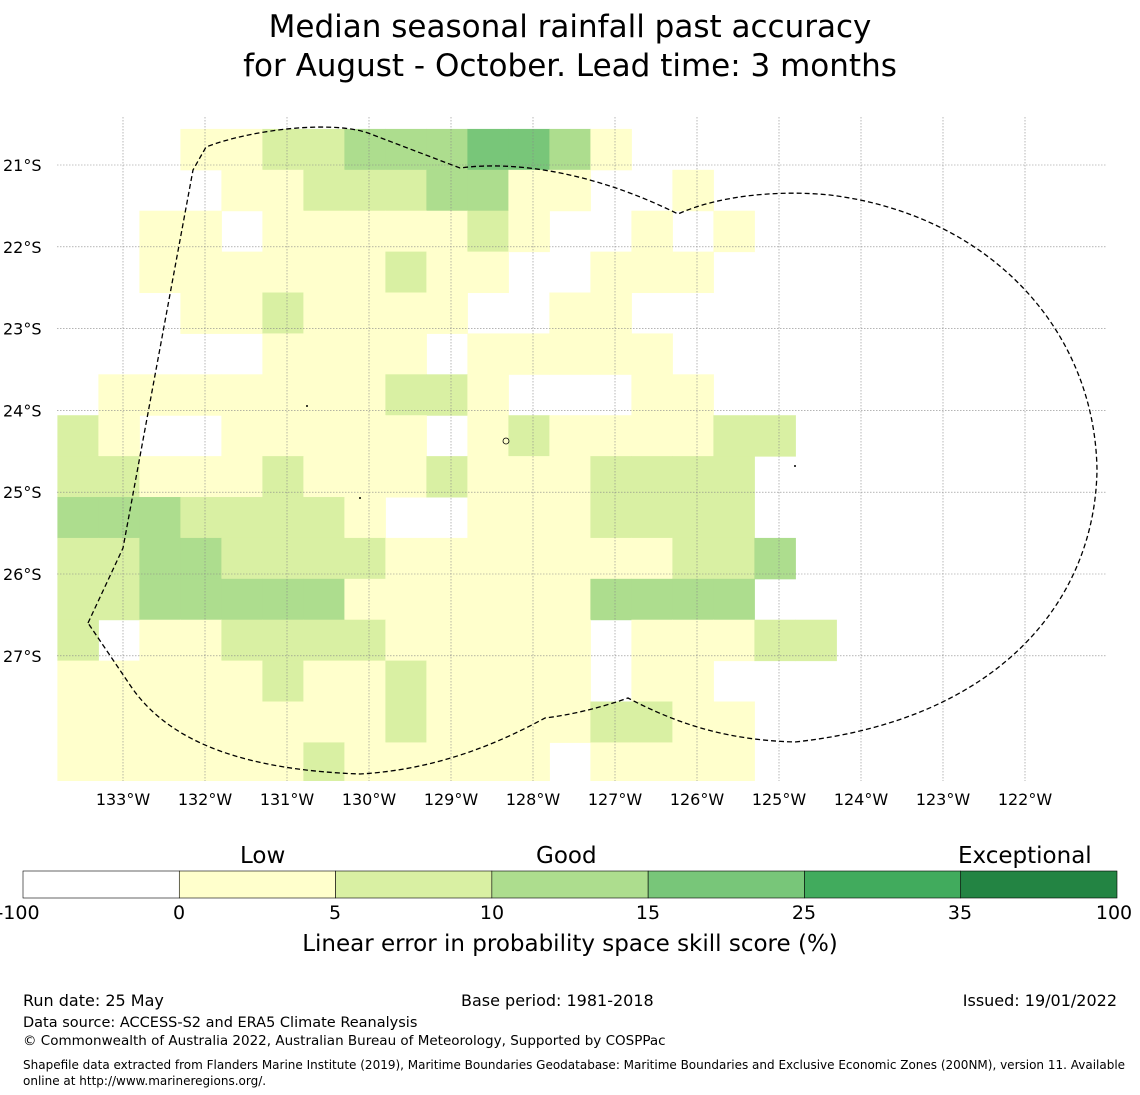 The width and height of the screenshot is (1140, 1095). What do you see at coordinates (804, 913) in the screenshot?
I see `colorbar-tick: 25` at bounding box center [804, 913].